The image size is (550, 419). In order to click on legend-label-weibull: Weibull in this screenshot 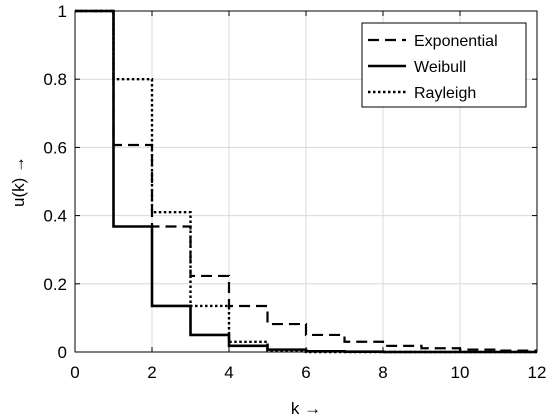, I will do `click(440, 67)`.